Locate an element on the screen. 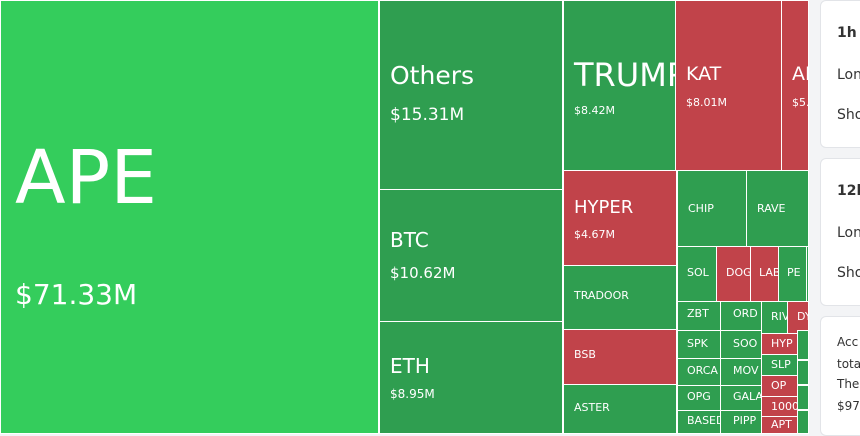 Image resolution: width=860 pixels, height=436 pixels. tile: TRADOOR is located at coordinates (620, 297).